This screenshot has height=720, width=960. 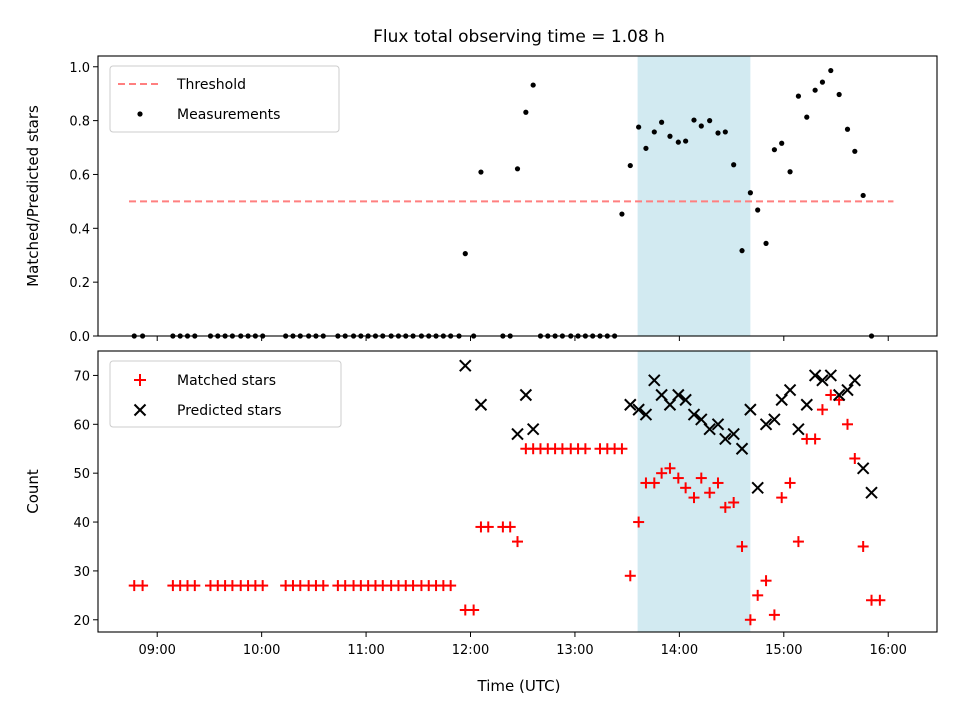 I want to click on y-tick-label: 60, so click(x=81, y=425).